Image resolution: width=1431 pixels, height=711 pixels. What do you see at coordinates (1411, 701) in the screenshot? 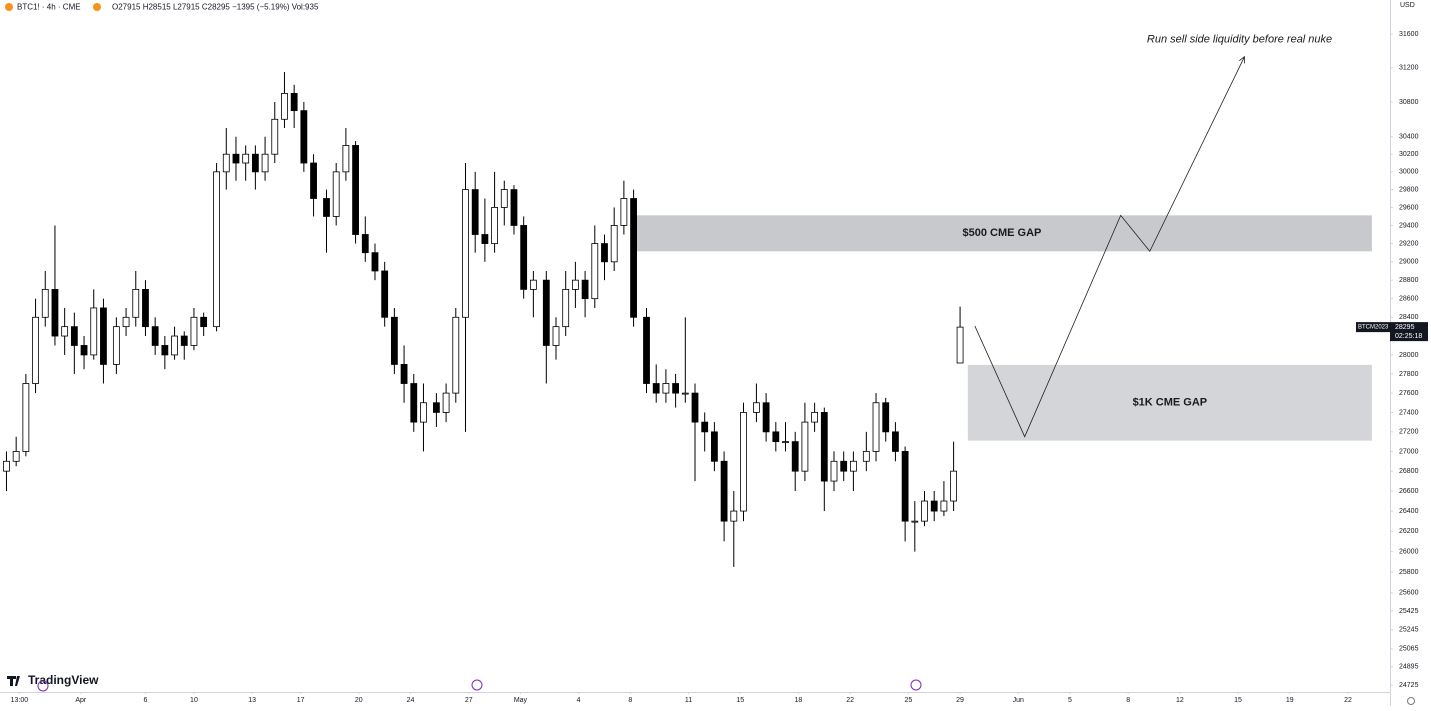
I see `settings-button` at bounding box center [1411, 701].